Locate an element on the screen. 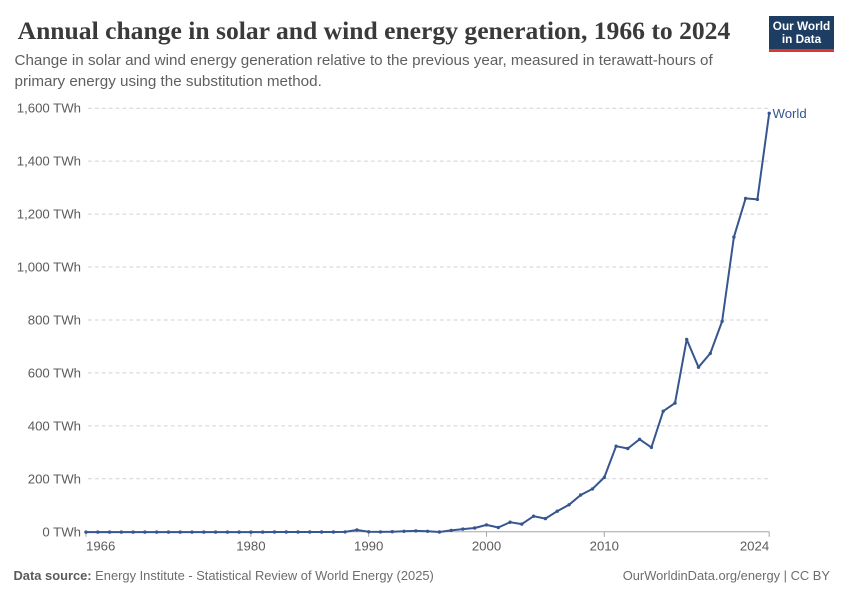 This screenshot has width=850, height=600. svg-text: 2024 is located at coordinates (754, 545).